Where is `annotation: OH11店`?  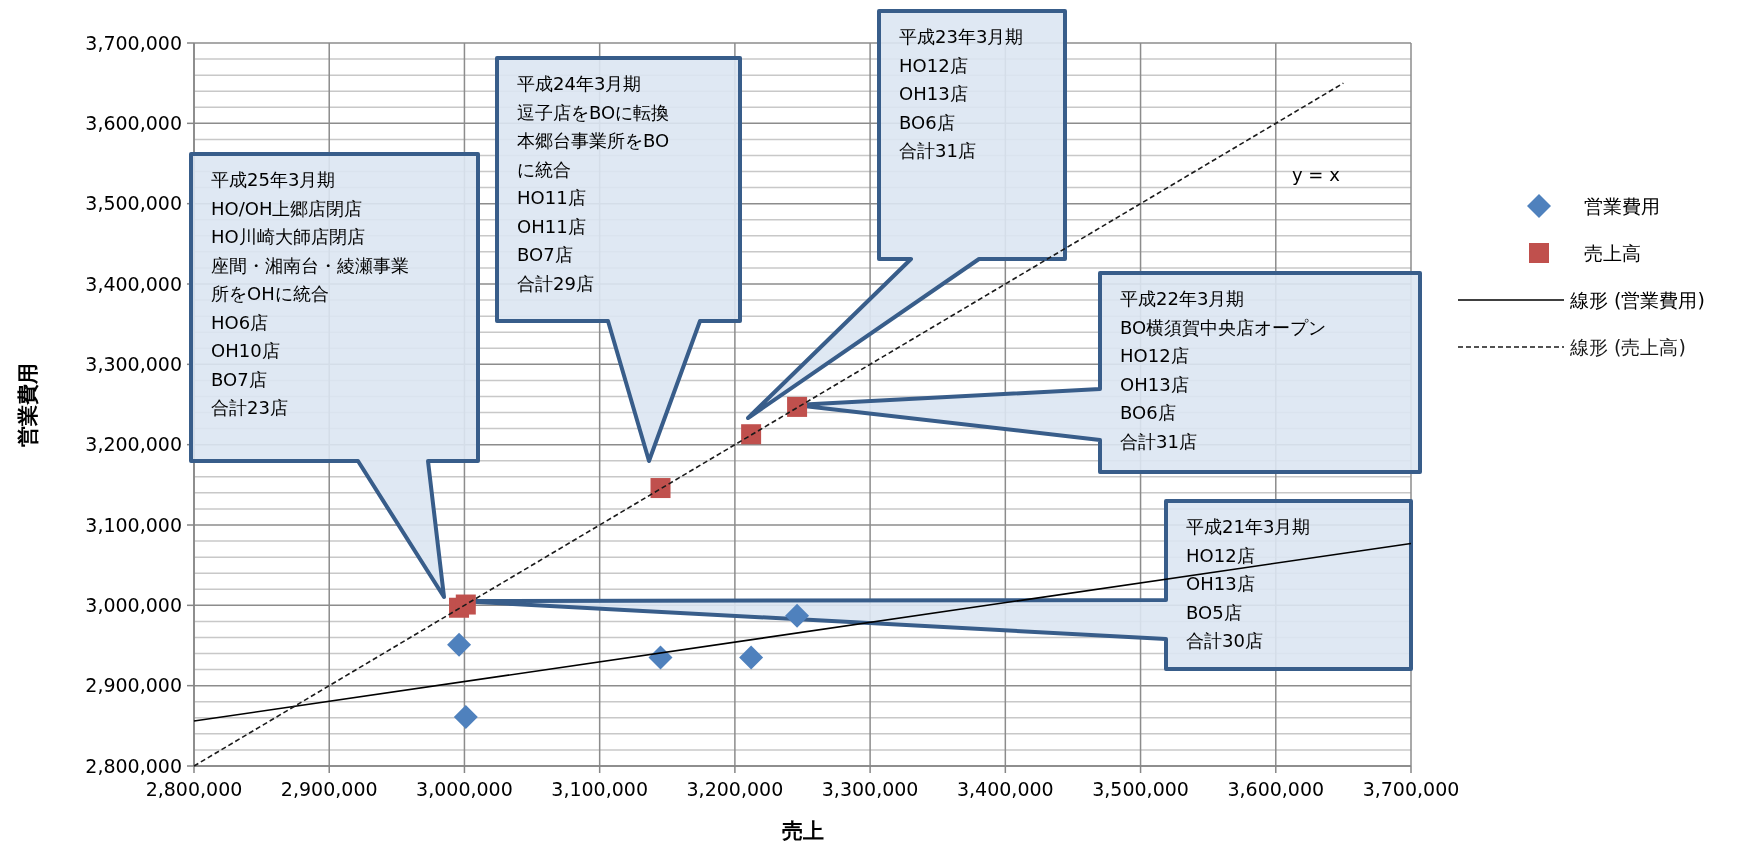 annotation: OH11店 is located at coordinates (551, 226).